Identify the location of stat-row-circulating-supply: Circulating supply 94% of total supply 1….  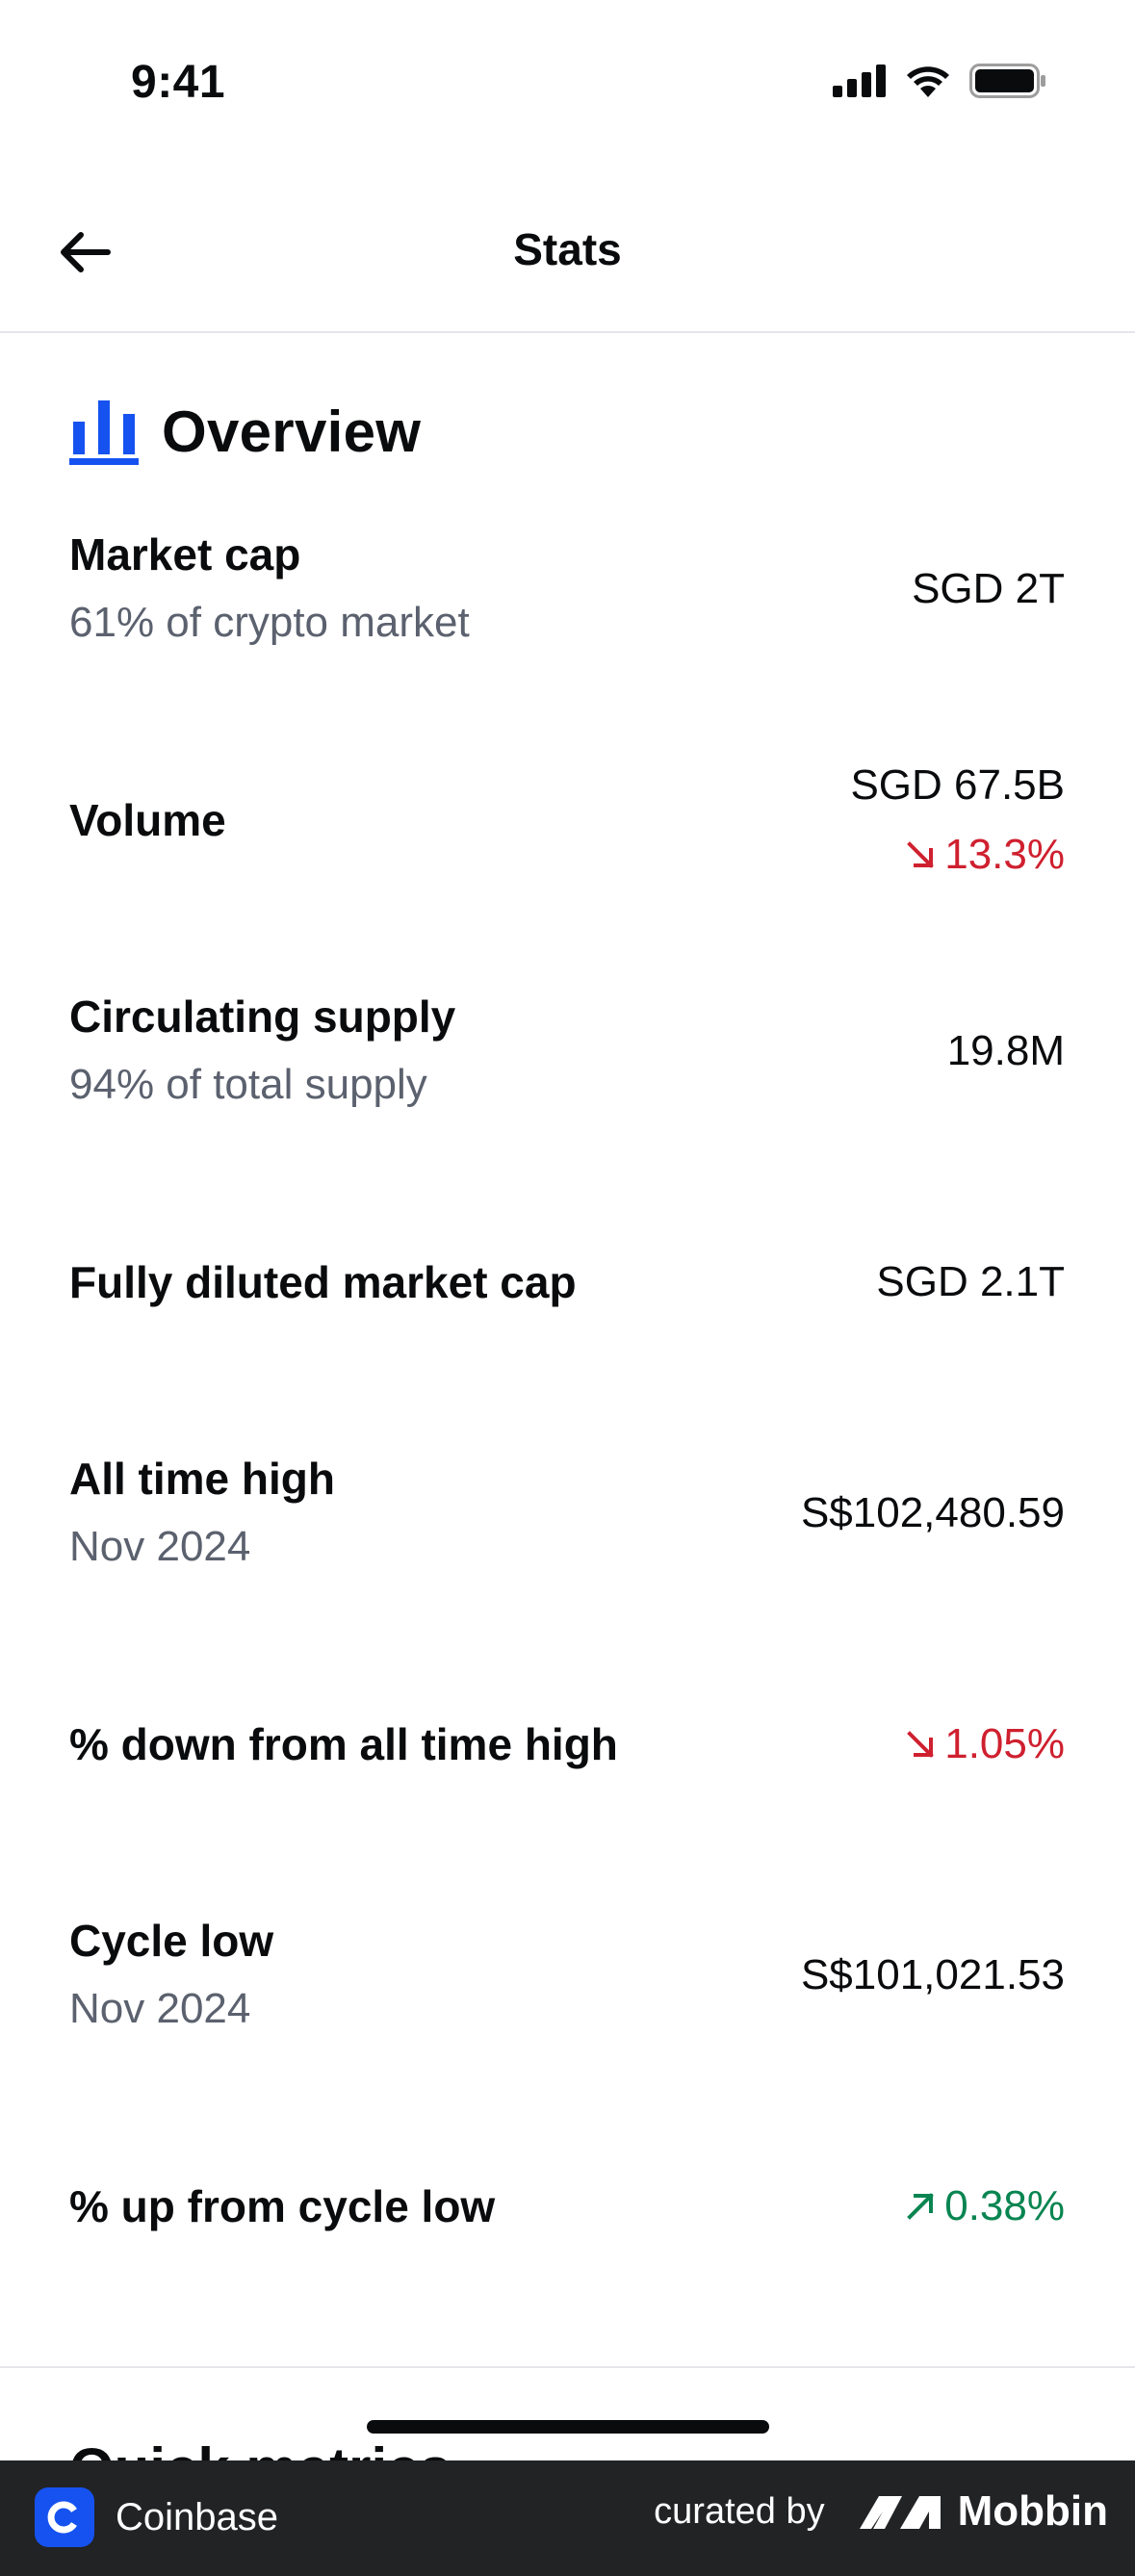
(567, 1098).